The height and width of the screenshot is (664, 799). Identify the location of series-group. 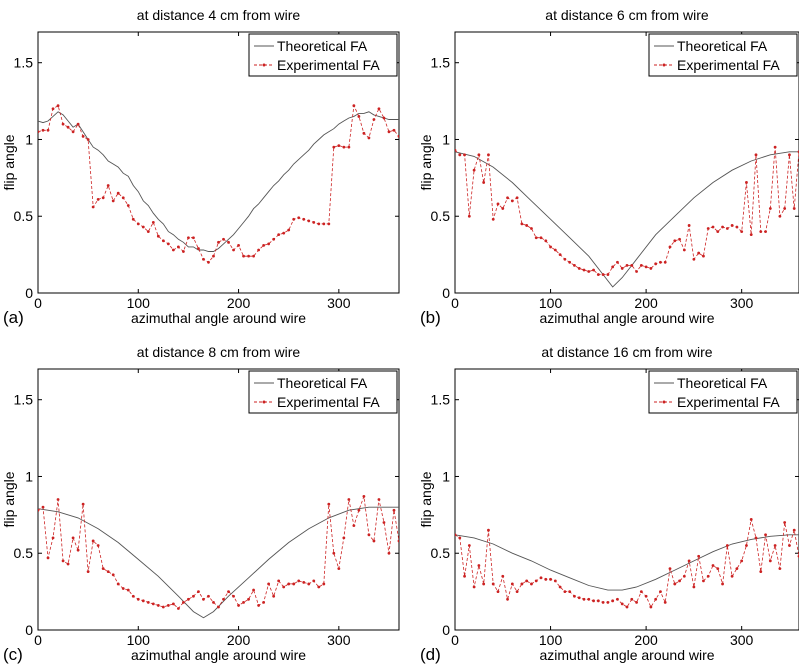
(218, 557).